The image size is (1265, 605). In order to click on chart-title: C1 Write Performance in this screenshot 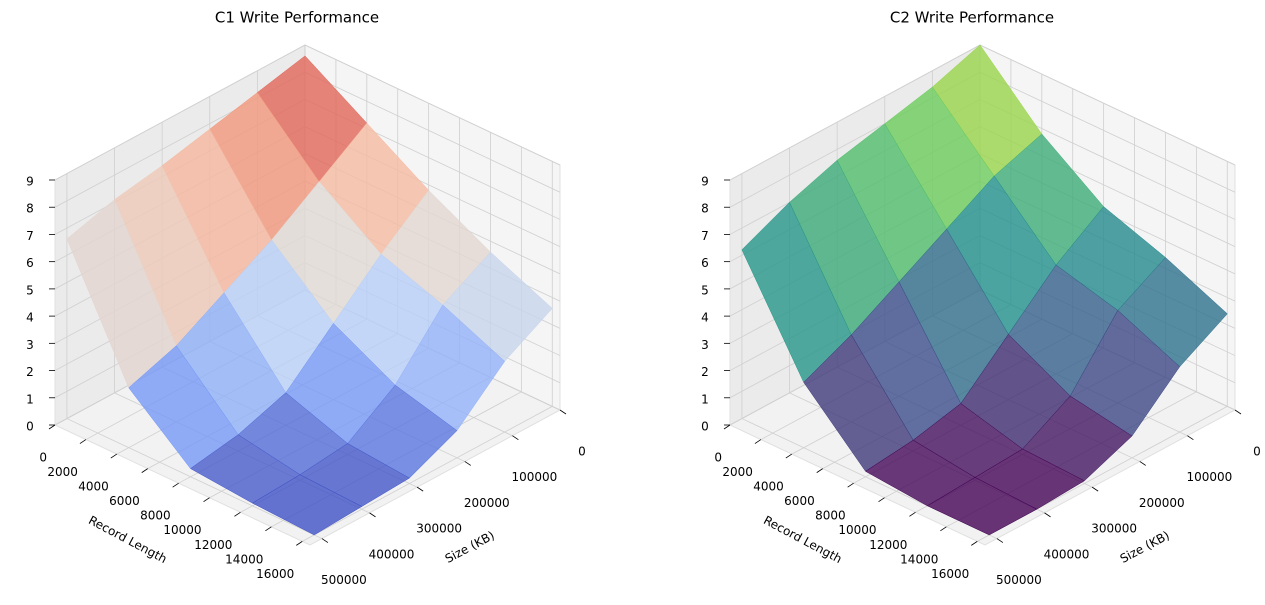, I will do `click(297, 18)`.